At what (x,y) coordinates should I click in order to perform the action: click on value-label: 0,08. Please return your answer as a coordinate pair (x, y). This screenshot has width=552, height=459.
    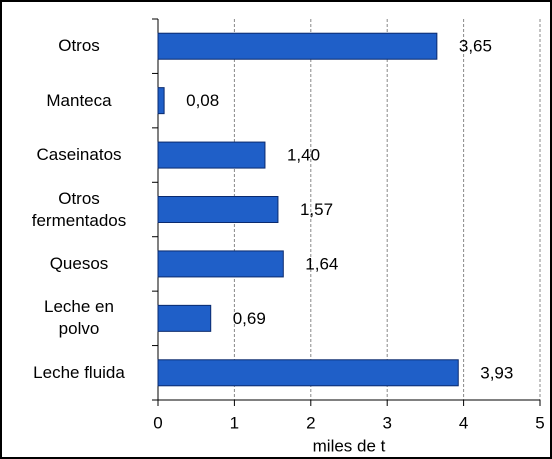
    Looking at the image, I should click on (202, 100).